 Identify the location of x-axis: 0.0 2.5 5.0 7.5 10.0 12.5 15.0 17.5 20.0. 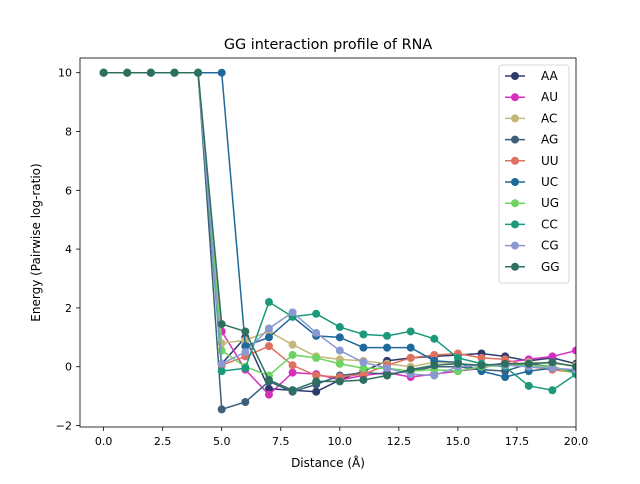
(341, 437).